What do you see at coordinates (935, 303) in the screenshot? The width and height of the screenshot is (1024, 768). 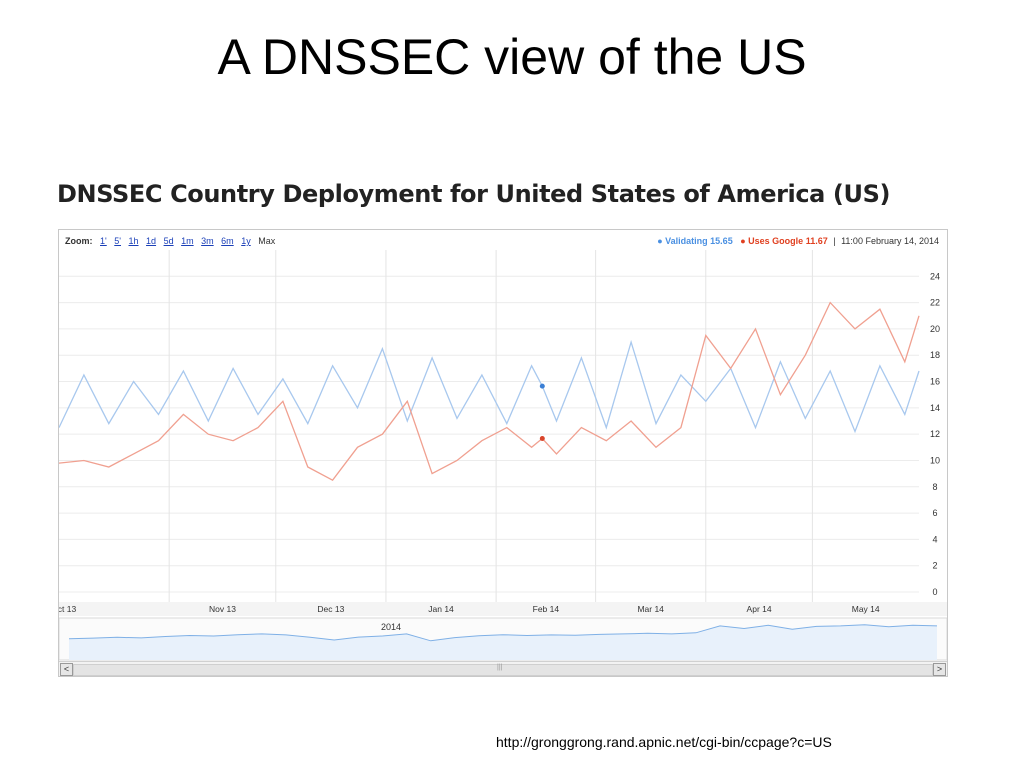 I see `y-tick-label: 22` at bounding box center [935, 303].